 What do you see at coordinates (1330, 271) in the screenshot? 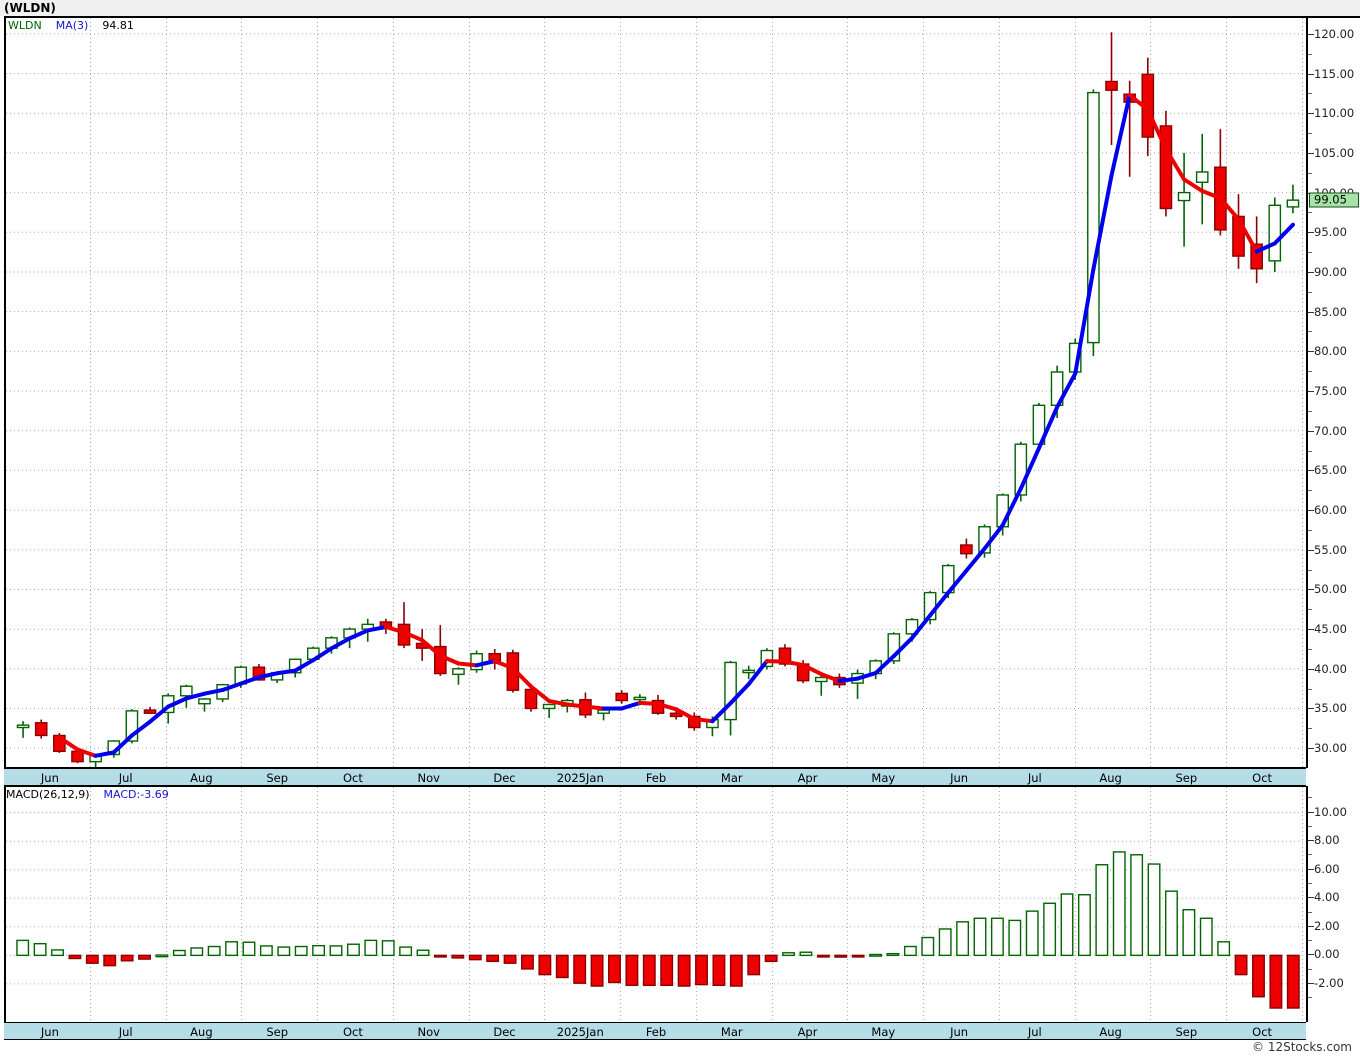
I see `price-axis-tick: 90.00` at bounding box center [1330, 271].